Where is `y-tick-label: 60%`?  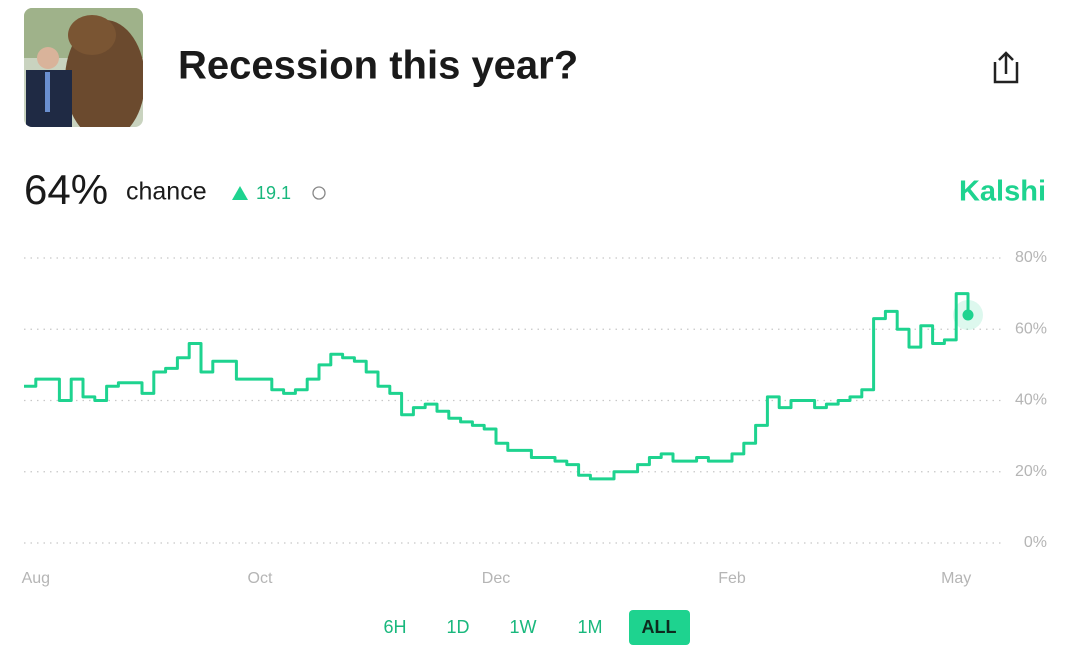 y-tick-label: 60% is located at coordinates (1031, 328).